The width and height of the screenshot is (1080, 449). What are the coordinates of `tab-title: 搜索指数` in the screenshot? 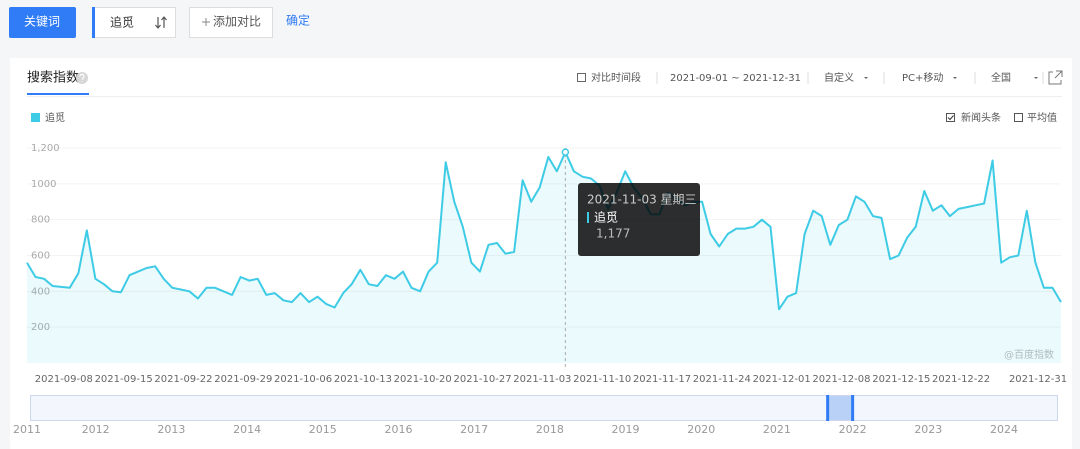 It's located at (53, 78).